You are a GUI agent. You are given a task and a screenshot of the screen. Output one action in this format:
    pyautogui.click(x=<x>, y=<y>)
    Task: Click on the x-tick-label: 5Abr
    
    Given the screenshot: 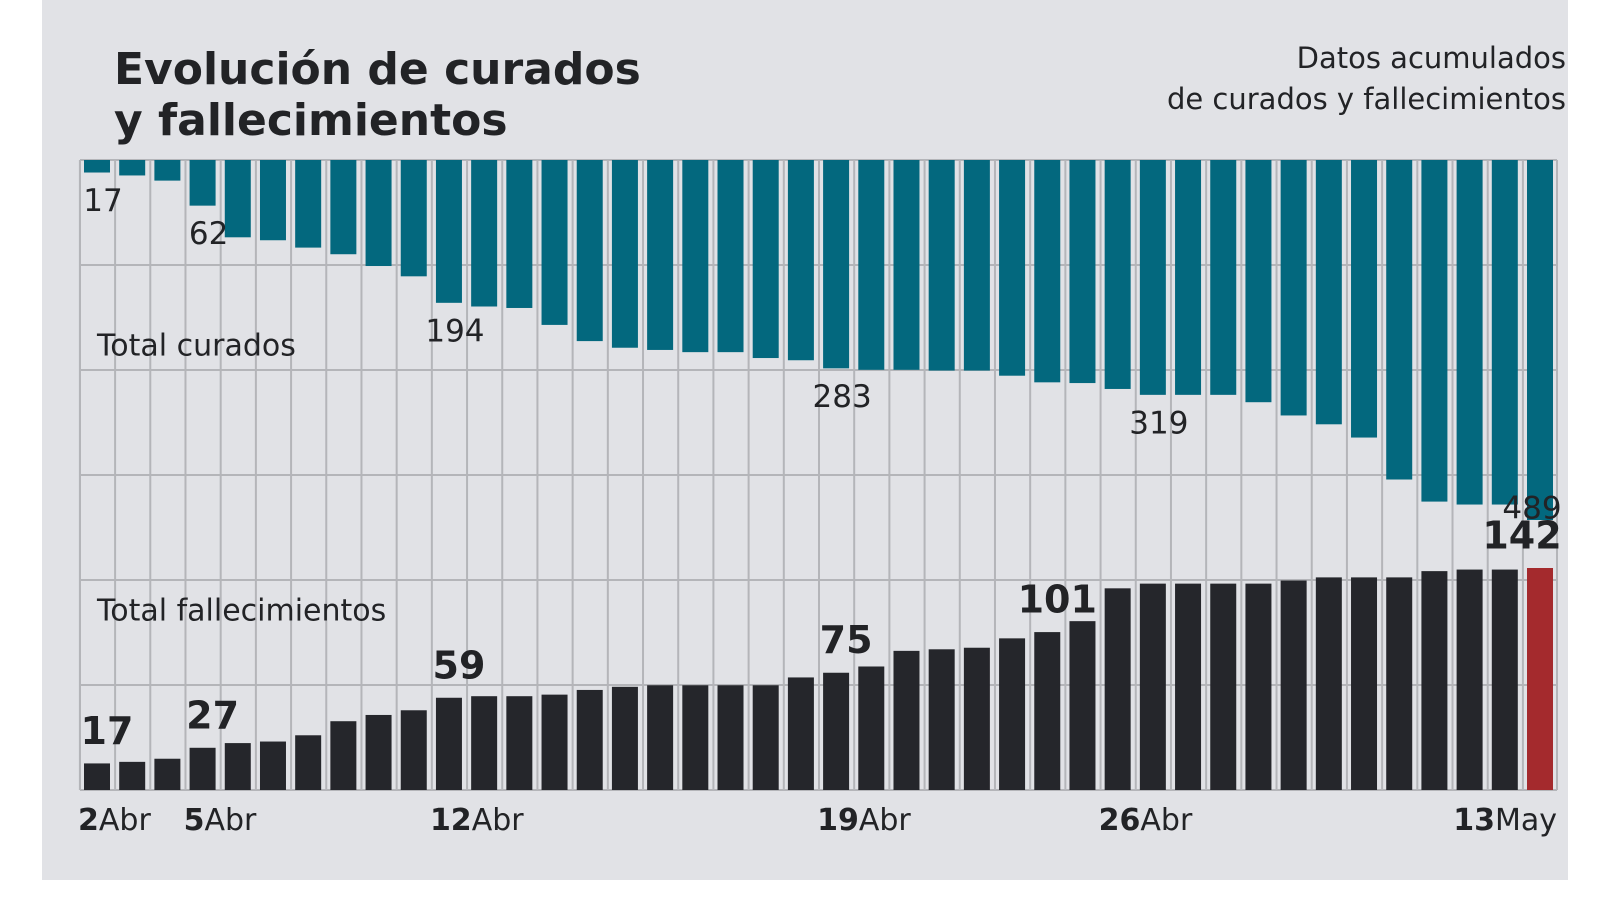 What is the action you would take?
    pyautogui.click(x=220, y=820)
    